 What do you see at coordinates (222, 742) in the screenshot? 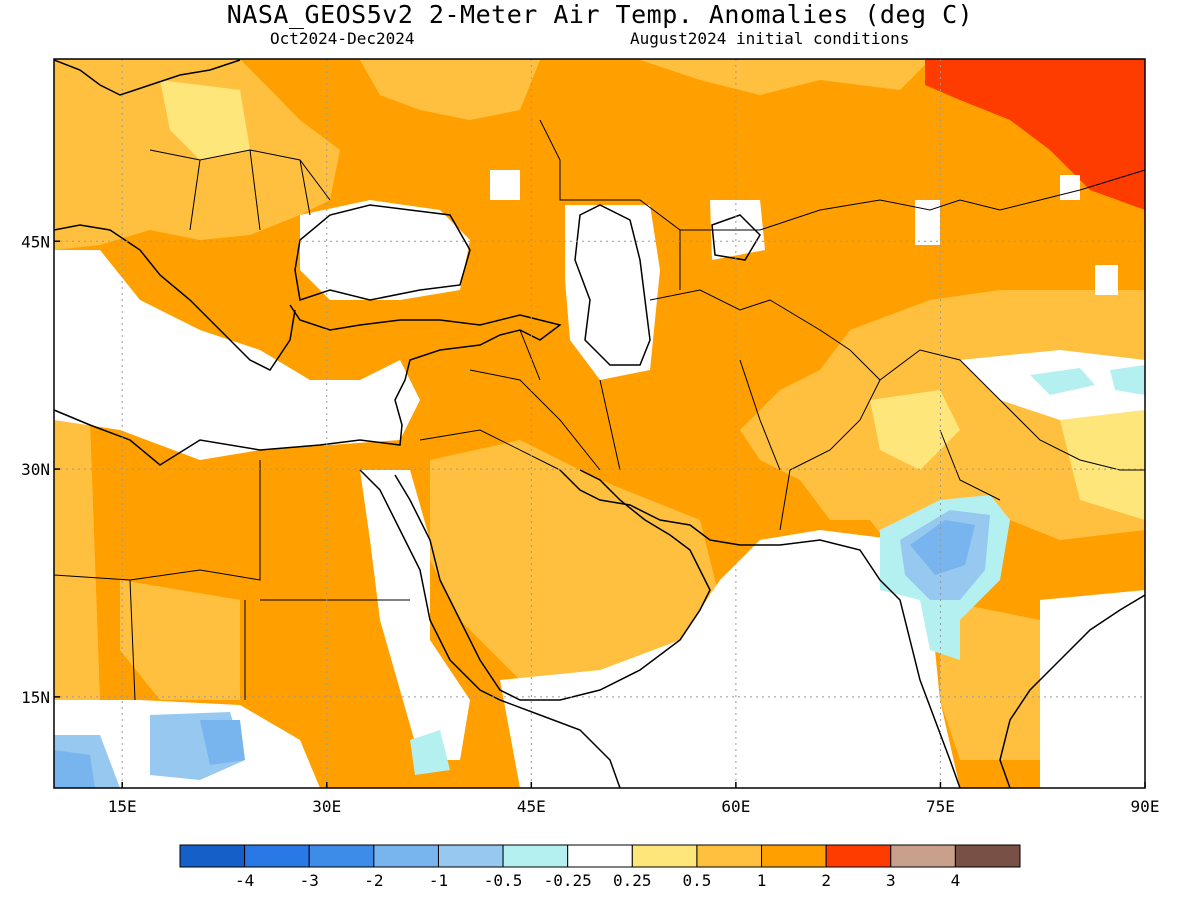
I see `central-africa-cool-core` at bounding box center [222, 742].